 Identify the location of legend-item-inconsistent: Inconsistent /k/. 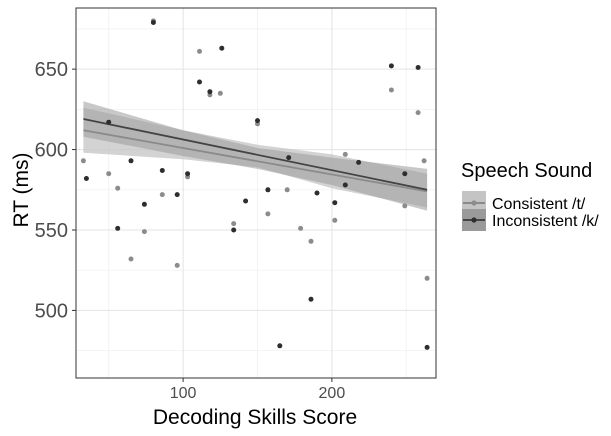
(530, 220).